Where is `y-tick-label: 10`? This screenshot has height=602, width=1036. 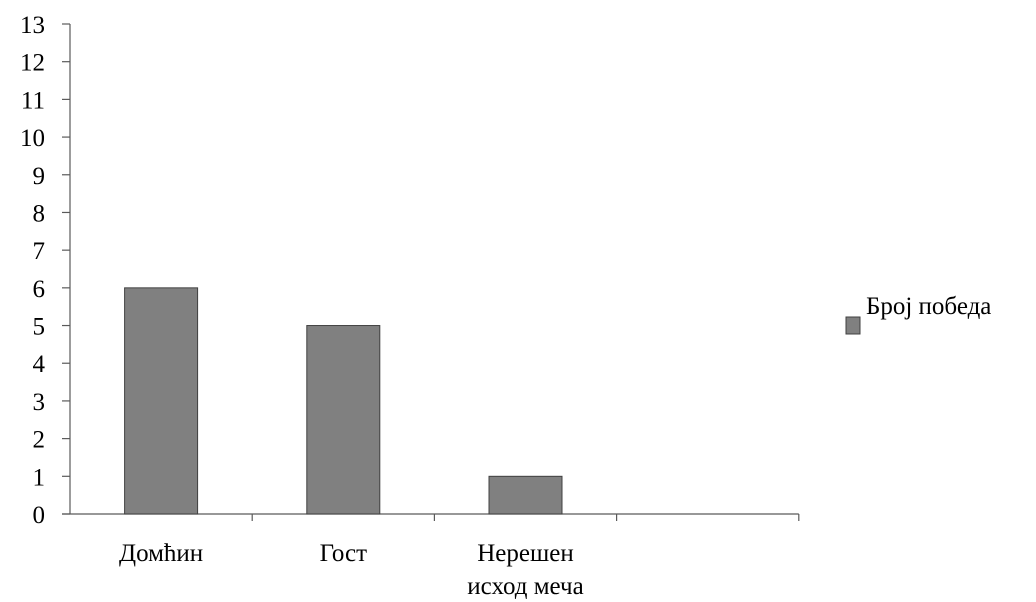 y-tick-label: 10 is located at coordinates (32, 138).